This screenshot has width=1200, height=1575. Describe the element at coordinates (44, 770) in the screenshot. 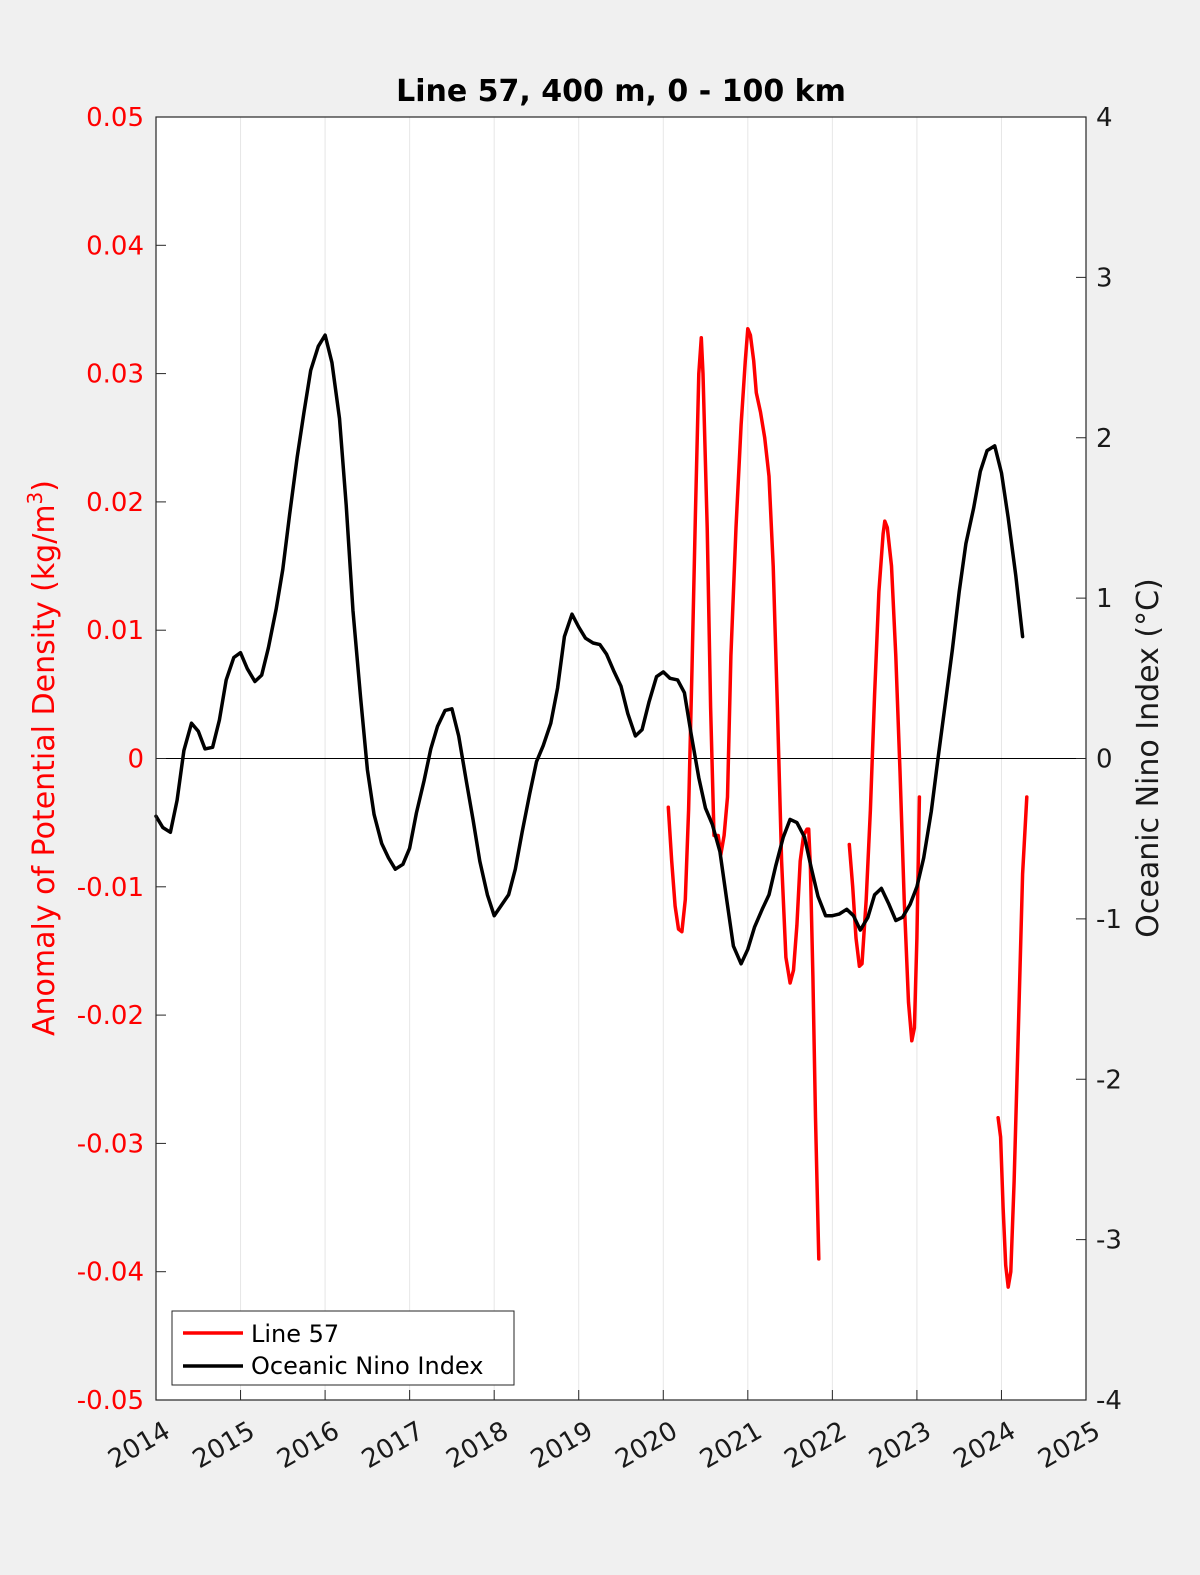

I see `left-axis-label-main: Anomaly of Potential Density (kg/m` at that location.